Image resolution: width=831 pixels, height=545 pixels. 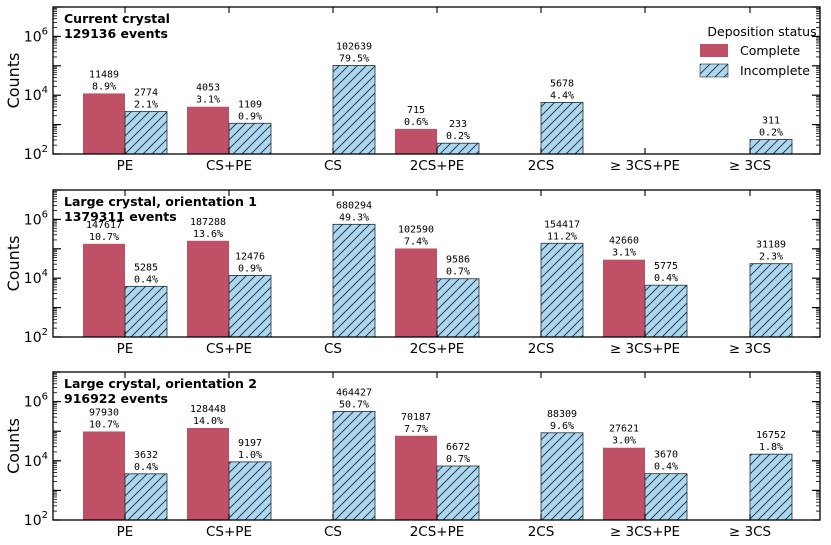 What do you see at coordinates (104, 424) in the screenshot?
I see `data-label-percent: 10.7%` at bounding box center [104, 424].